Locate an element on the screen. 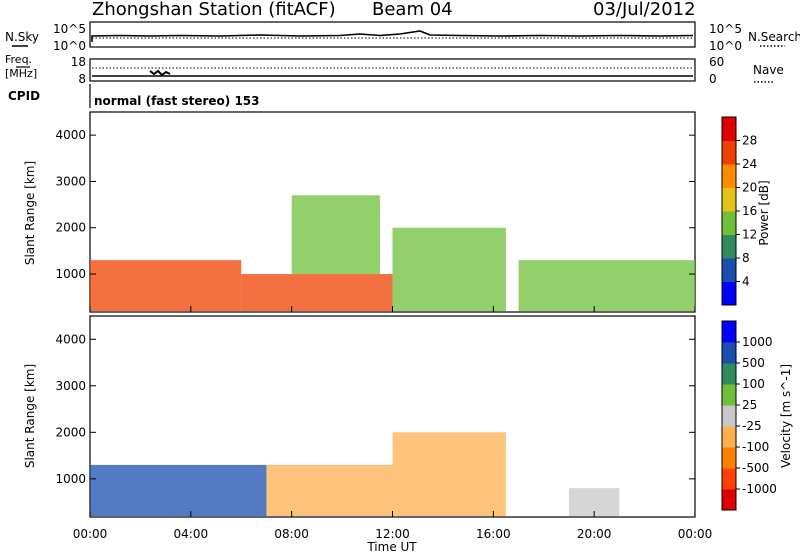 This screenshot has height=558, width=800. velocity-ytick-label: 3000 is located at coordinates (70, 386).